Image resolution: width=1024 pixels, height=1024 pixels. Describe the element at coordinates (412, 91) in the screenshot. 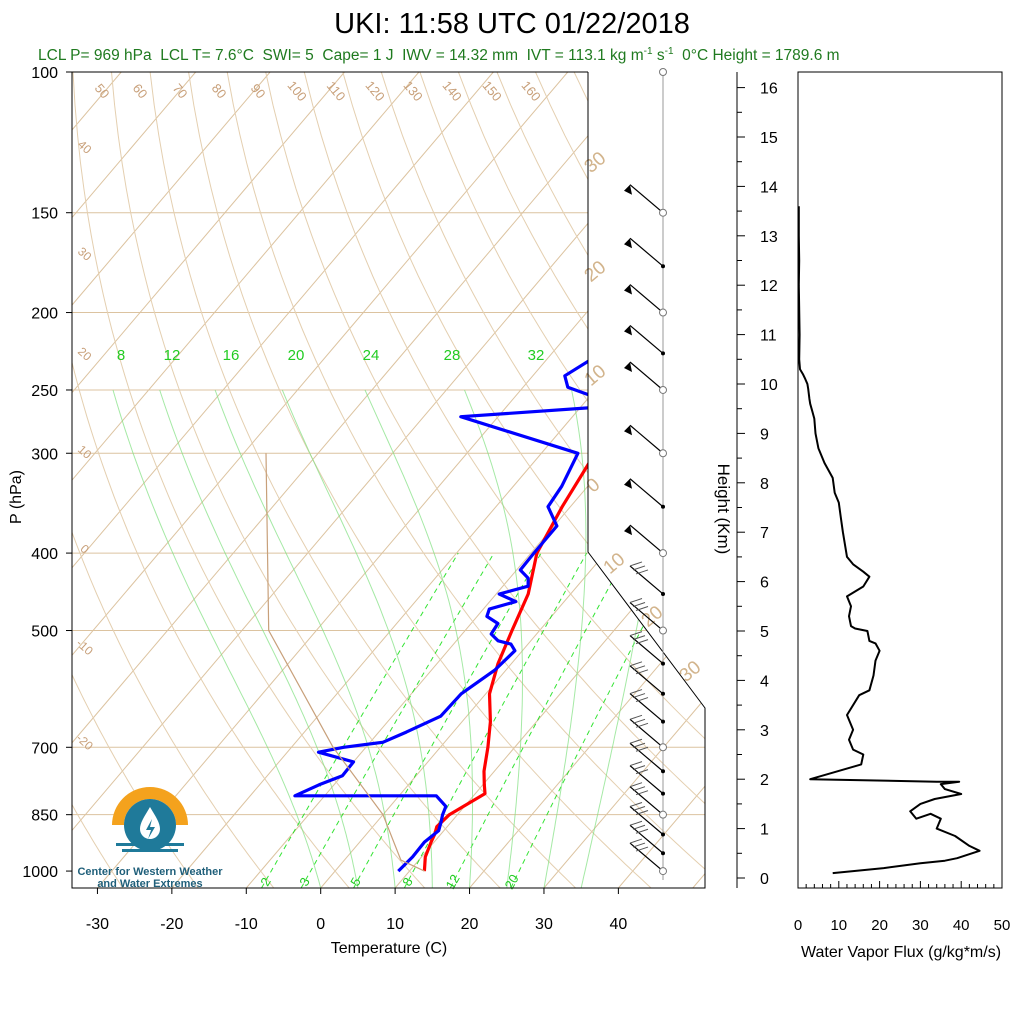

I see `dry-adiabat-label: 130` at that location.